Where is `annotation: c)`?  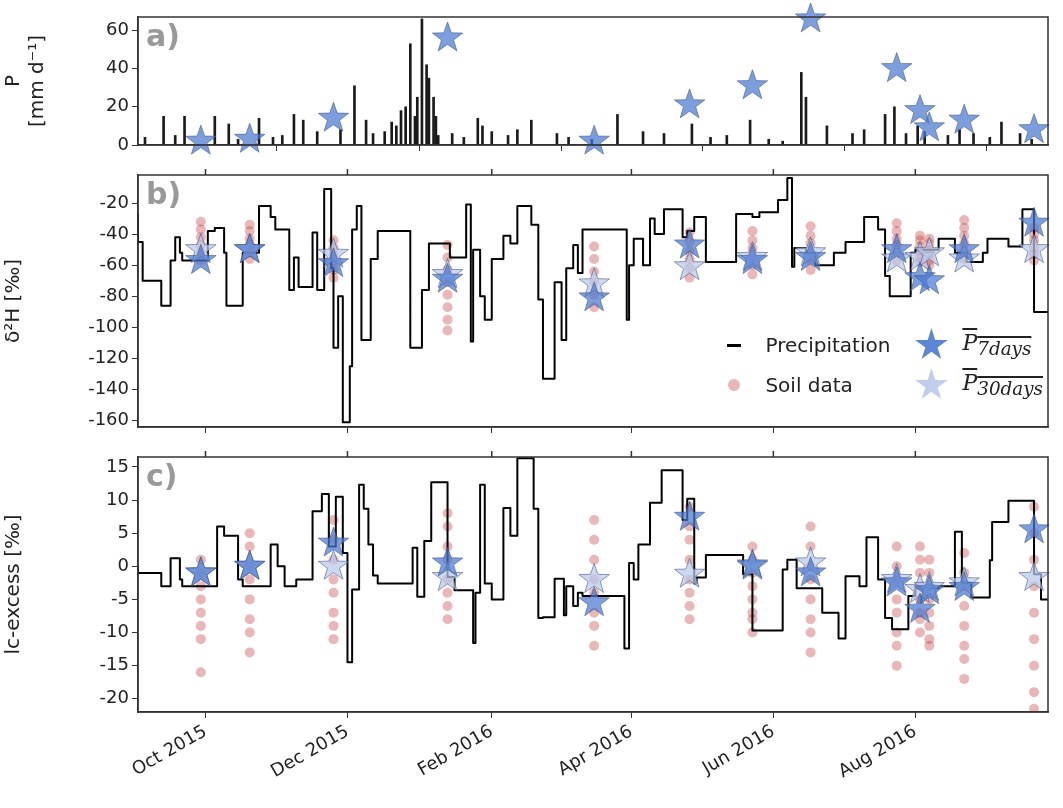
annotation: c) is located at coordinates (162, 475).